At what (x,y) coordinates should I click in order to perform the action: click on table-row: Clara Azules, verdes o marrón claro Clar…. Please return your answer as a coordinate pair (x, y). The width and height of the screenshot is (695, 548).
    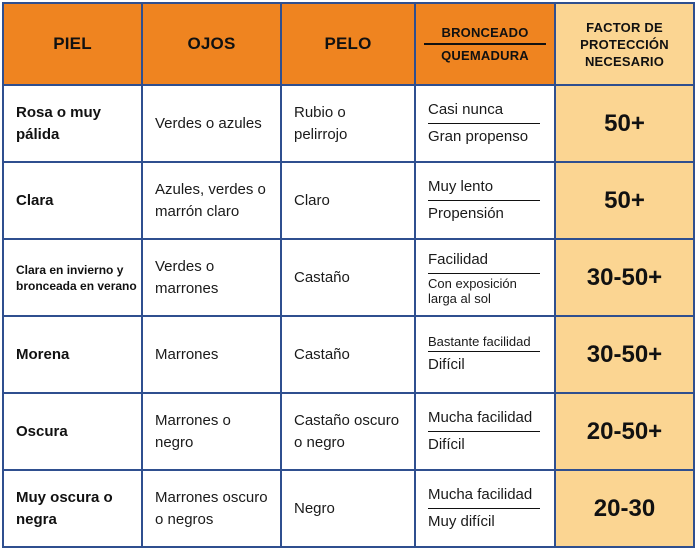
    Looking at the image, I should click on (348, 200).